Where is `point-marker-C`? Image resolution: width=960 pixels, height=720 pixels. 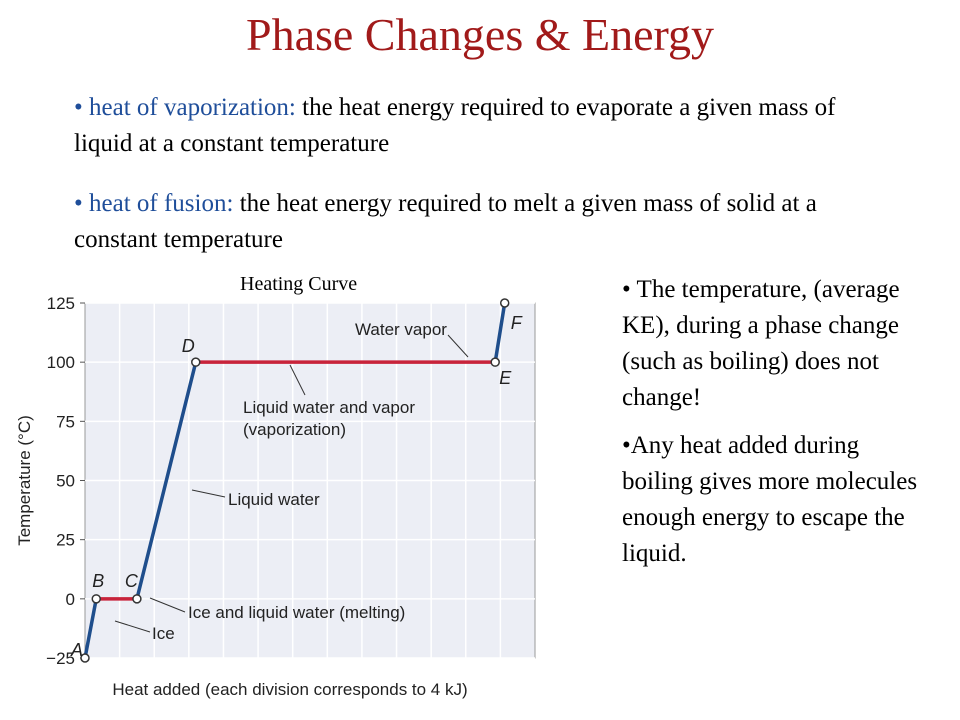
point-marker-C is located at coordinates (137, 599).